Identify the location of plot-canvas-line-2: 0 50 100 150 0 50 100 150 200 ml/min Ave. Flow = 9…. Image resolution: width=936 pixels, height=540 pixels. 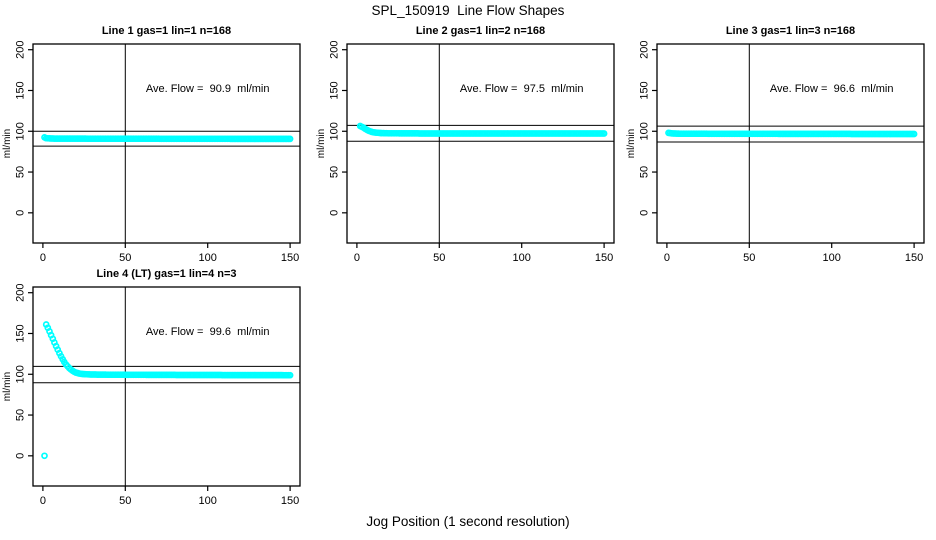
(465, 152).